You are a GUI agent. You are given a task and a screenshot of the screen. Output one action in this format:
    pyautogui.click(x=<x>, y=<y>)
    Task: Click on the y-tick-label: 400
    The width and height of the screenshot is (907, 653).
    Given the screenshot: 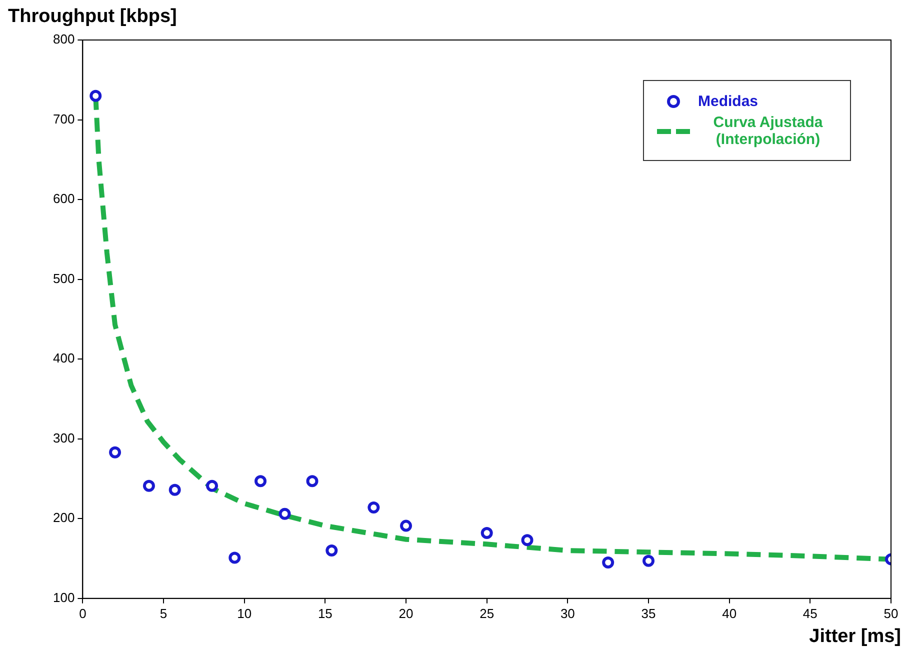 What is the action you would take?
    pyautogui.click(x=63, y=358)
    